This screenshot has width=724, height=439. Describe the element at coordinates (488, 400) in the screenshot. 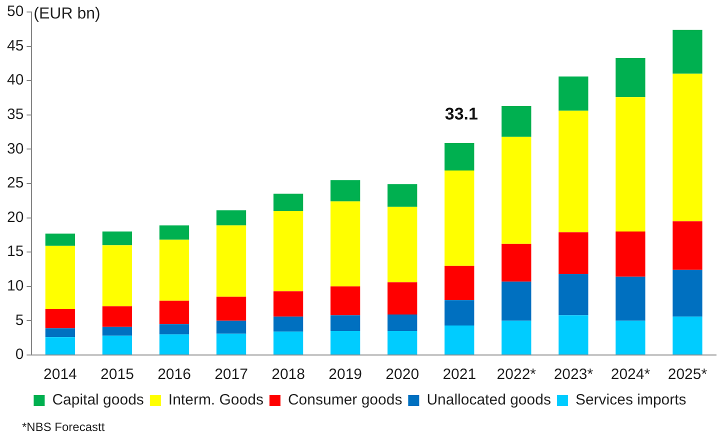

I see `legend-label: Unallocated goods` at that location.